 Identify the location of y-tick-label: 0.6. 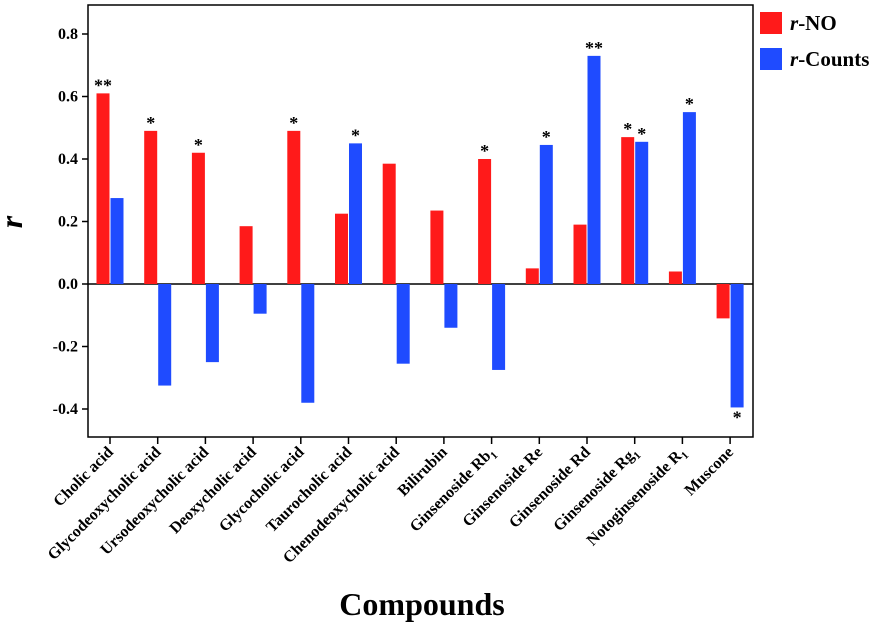
(68, 97).